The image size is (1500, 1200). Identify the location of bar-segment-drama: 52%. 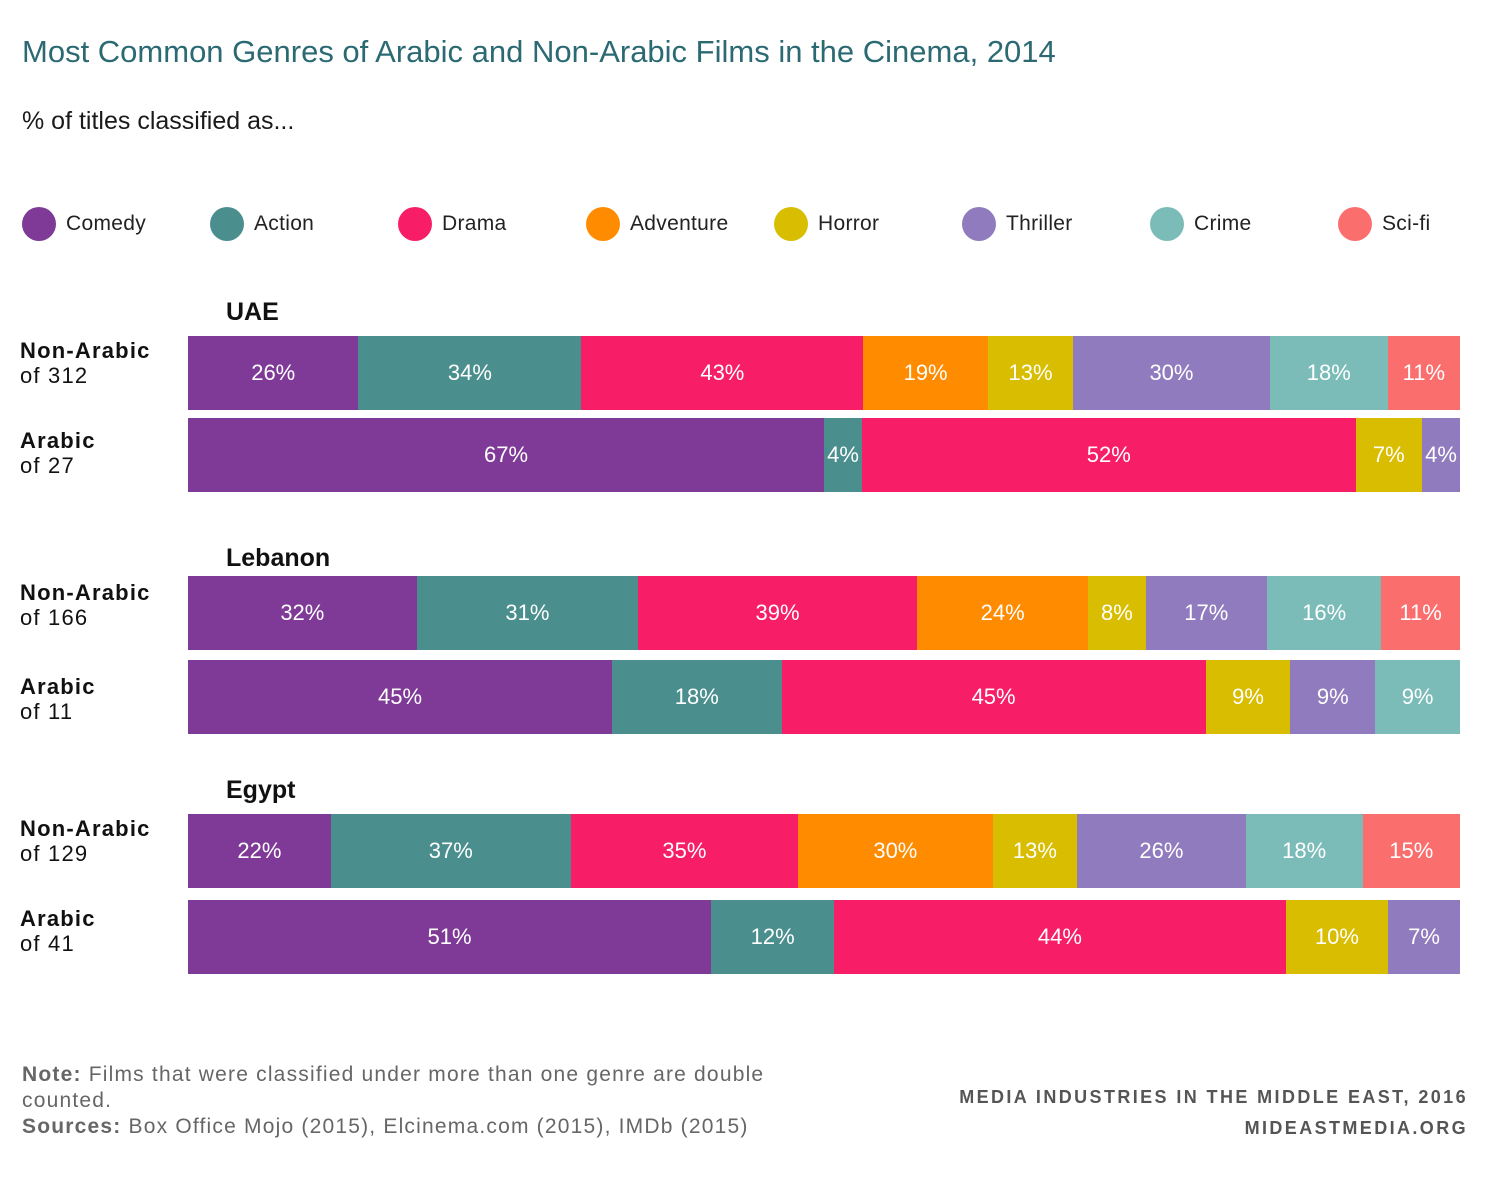
(1108, 455).